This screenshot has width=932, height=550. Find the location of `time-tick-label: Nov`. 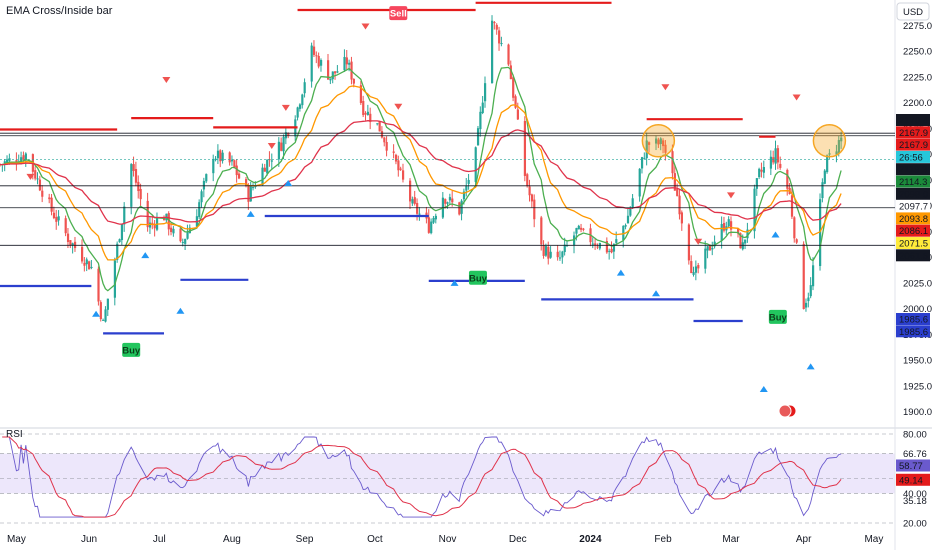

time-tick-label: Nov is located at coordinates (448, 539).